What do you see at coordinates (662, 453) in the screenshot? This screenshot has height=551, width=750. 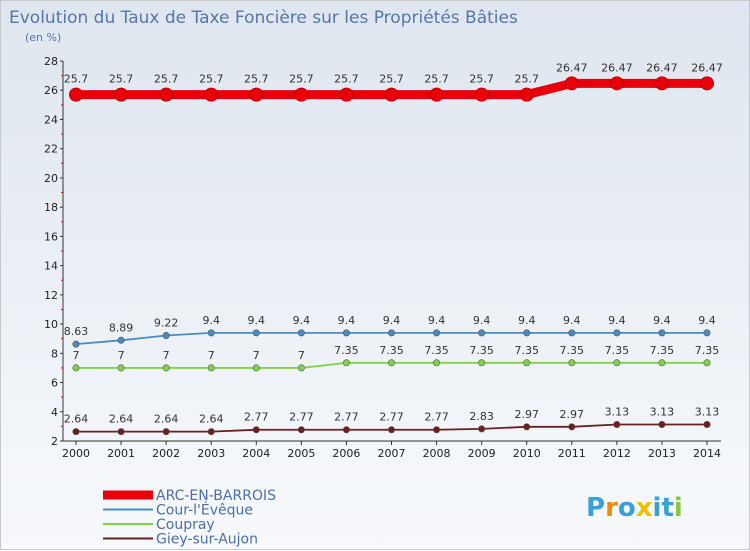 I see `x-tick-label: 2013` at bounding box center [662, 453].